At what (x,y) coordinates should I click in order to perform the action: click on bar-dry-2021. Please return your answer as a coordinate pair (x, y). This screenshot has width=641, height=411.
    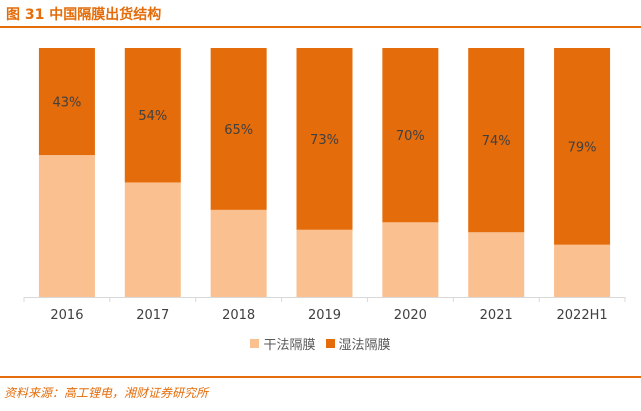
    Looking at the image, I should click on (496, 264).